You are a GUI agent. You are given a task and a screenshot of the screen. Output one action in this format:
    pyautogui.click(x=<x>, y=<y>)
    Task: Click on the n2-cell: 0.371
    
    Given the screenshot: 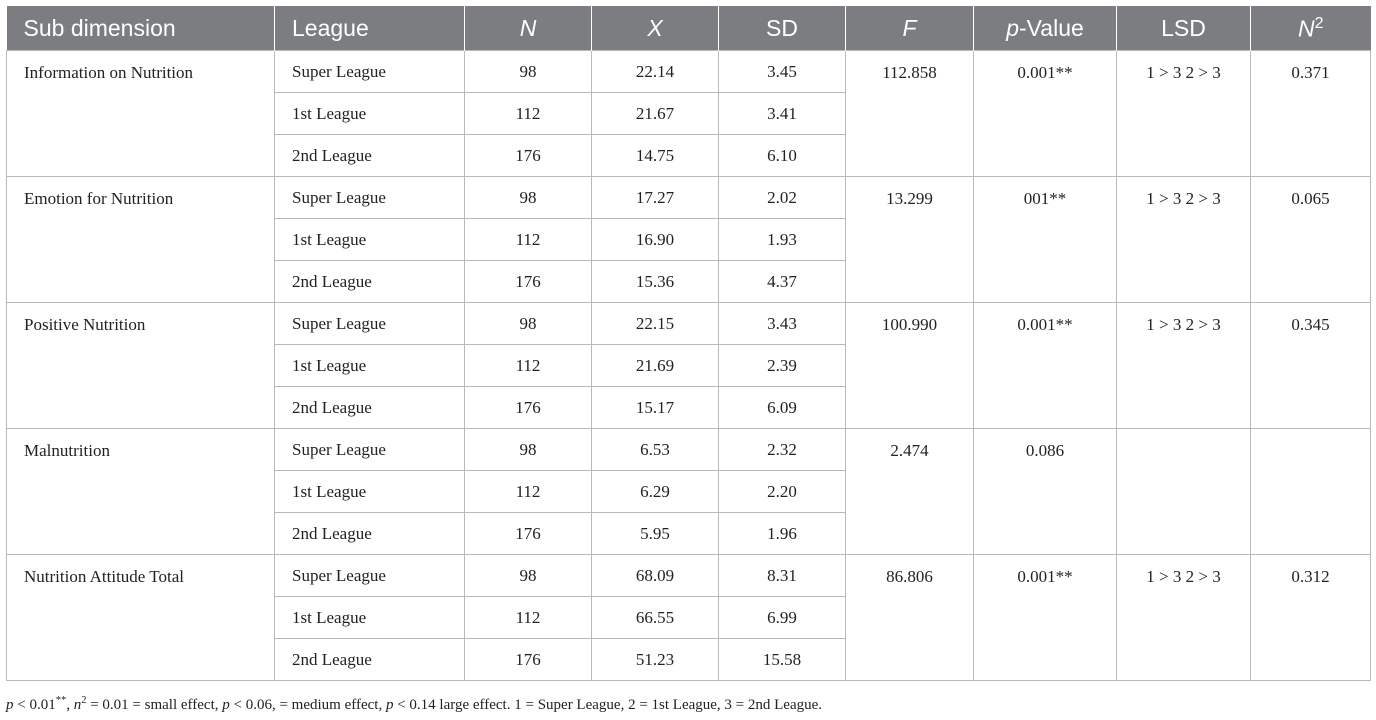 What is the action you would take?
    pyautogui.click(x=1310, y=113)
    